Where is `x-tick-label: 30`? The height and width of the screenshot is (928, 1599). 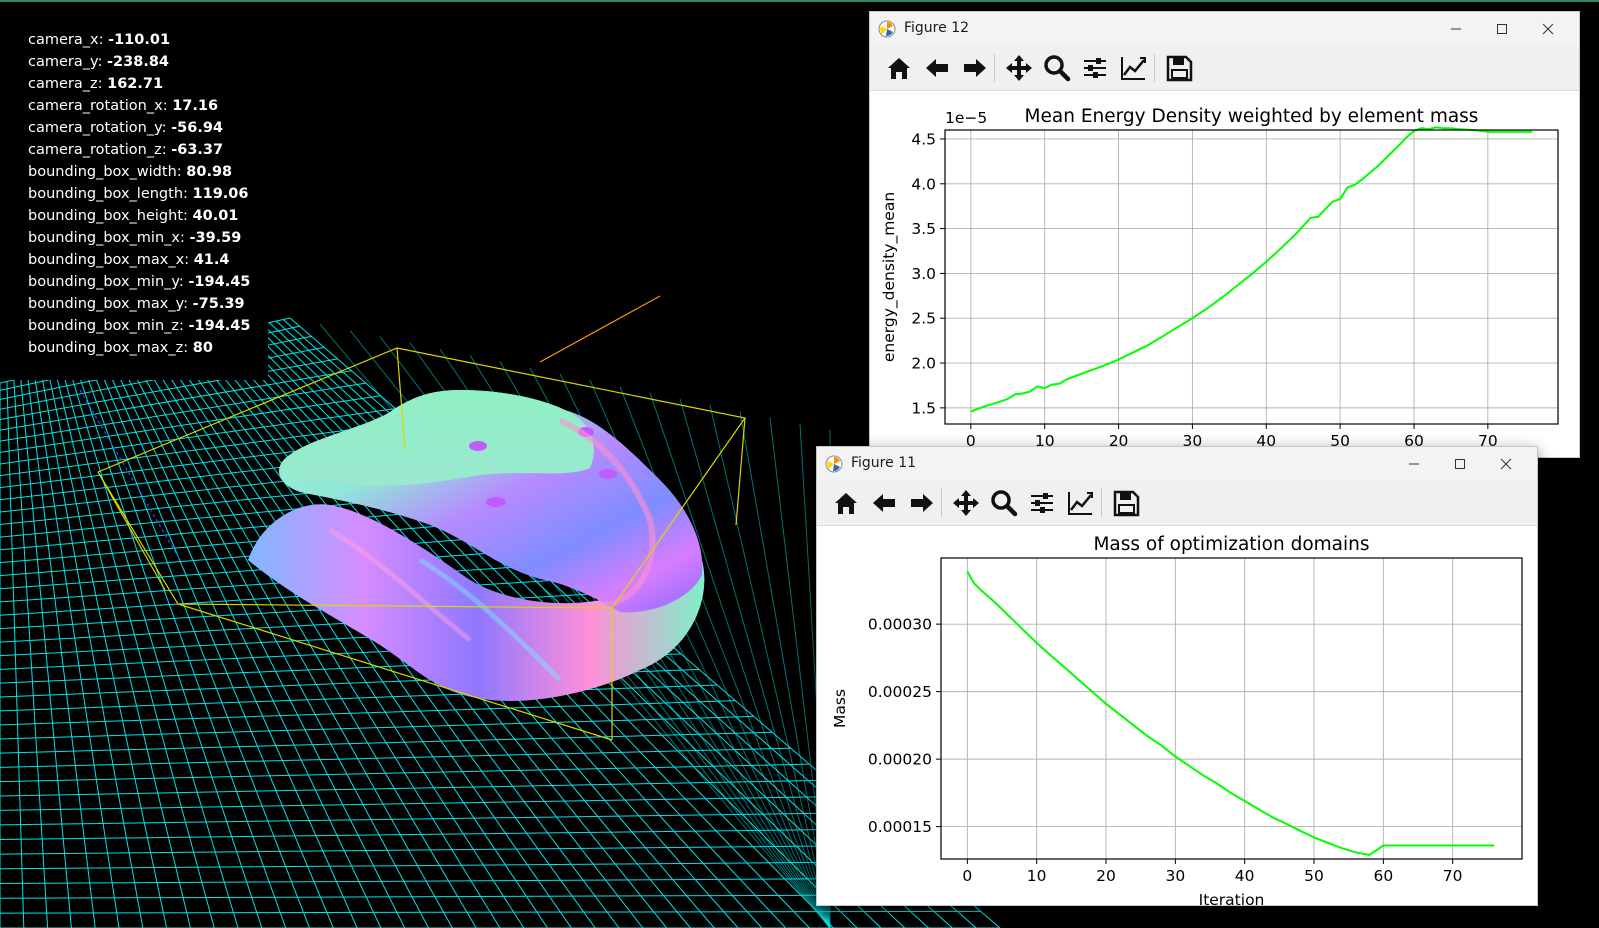
x-tick-label: 30 is located at coordinates (1193, 441).